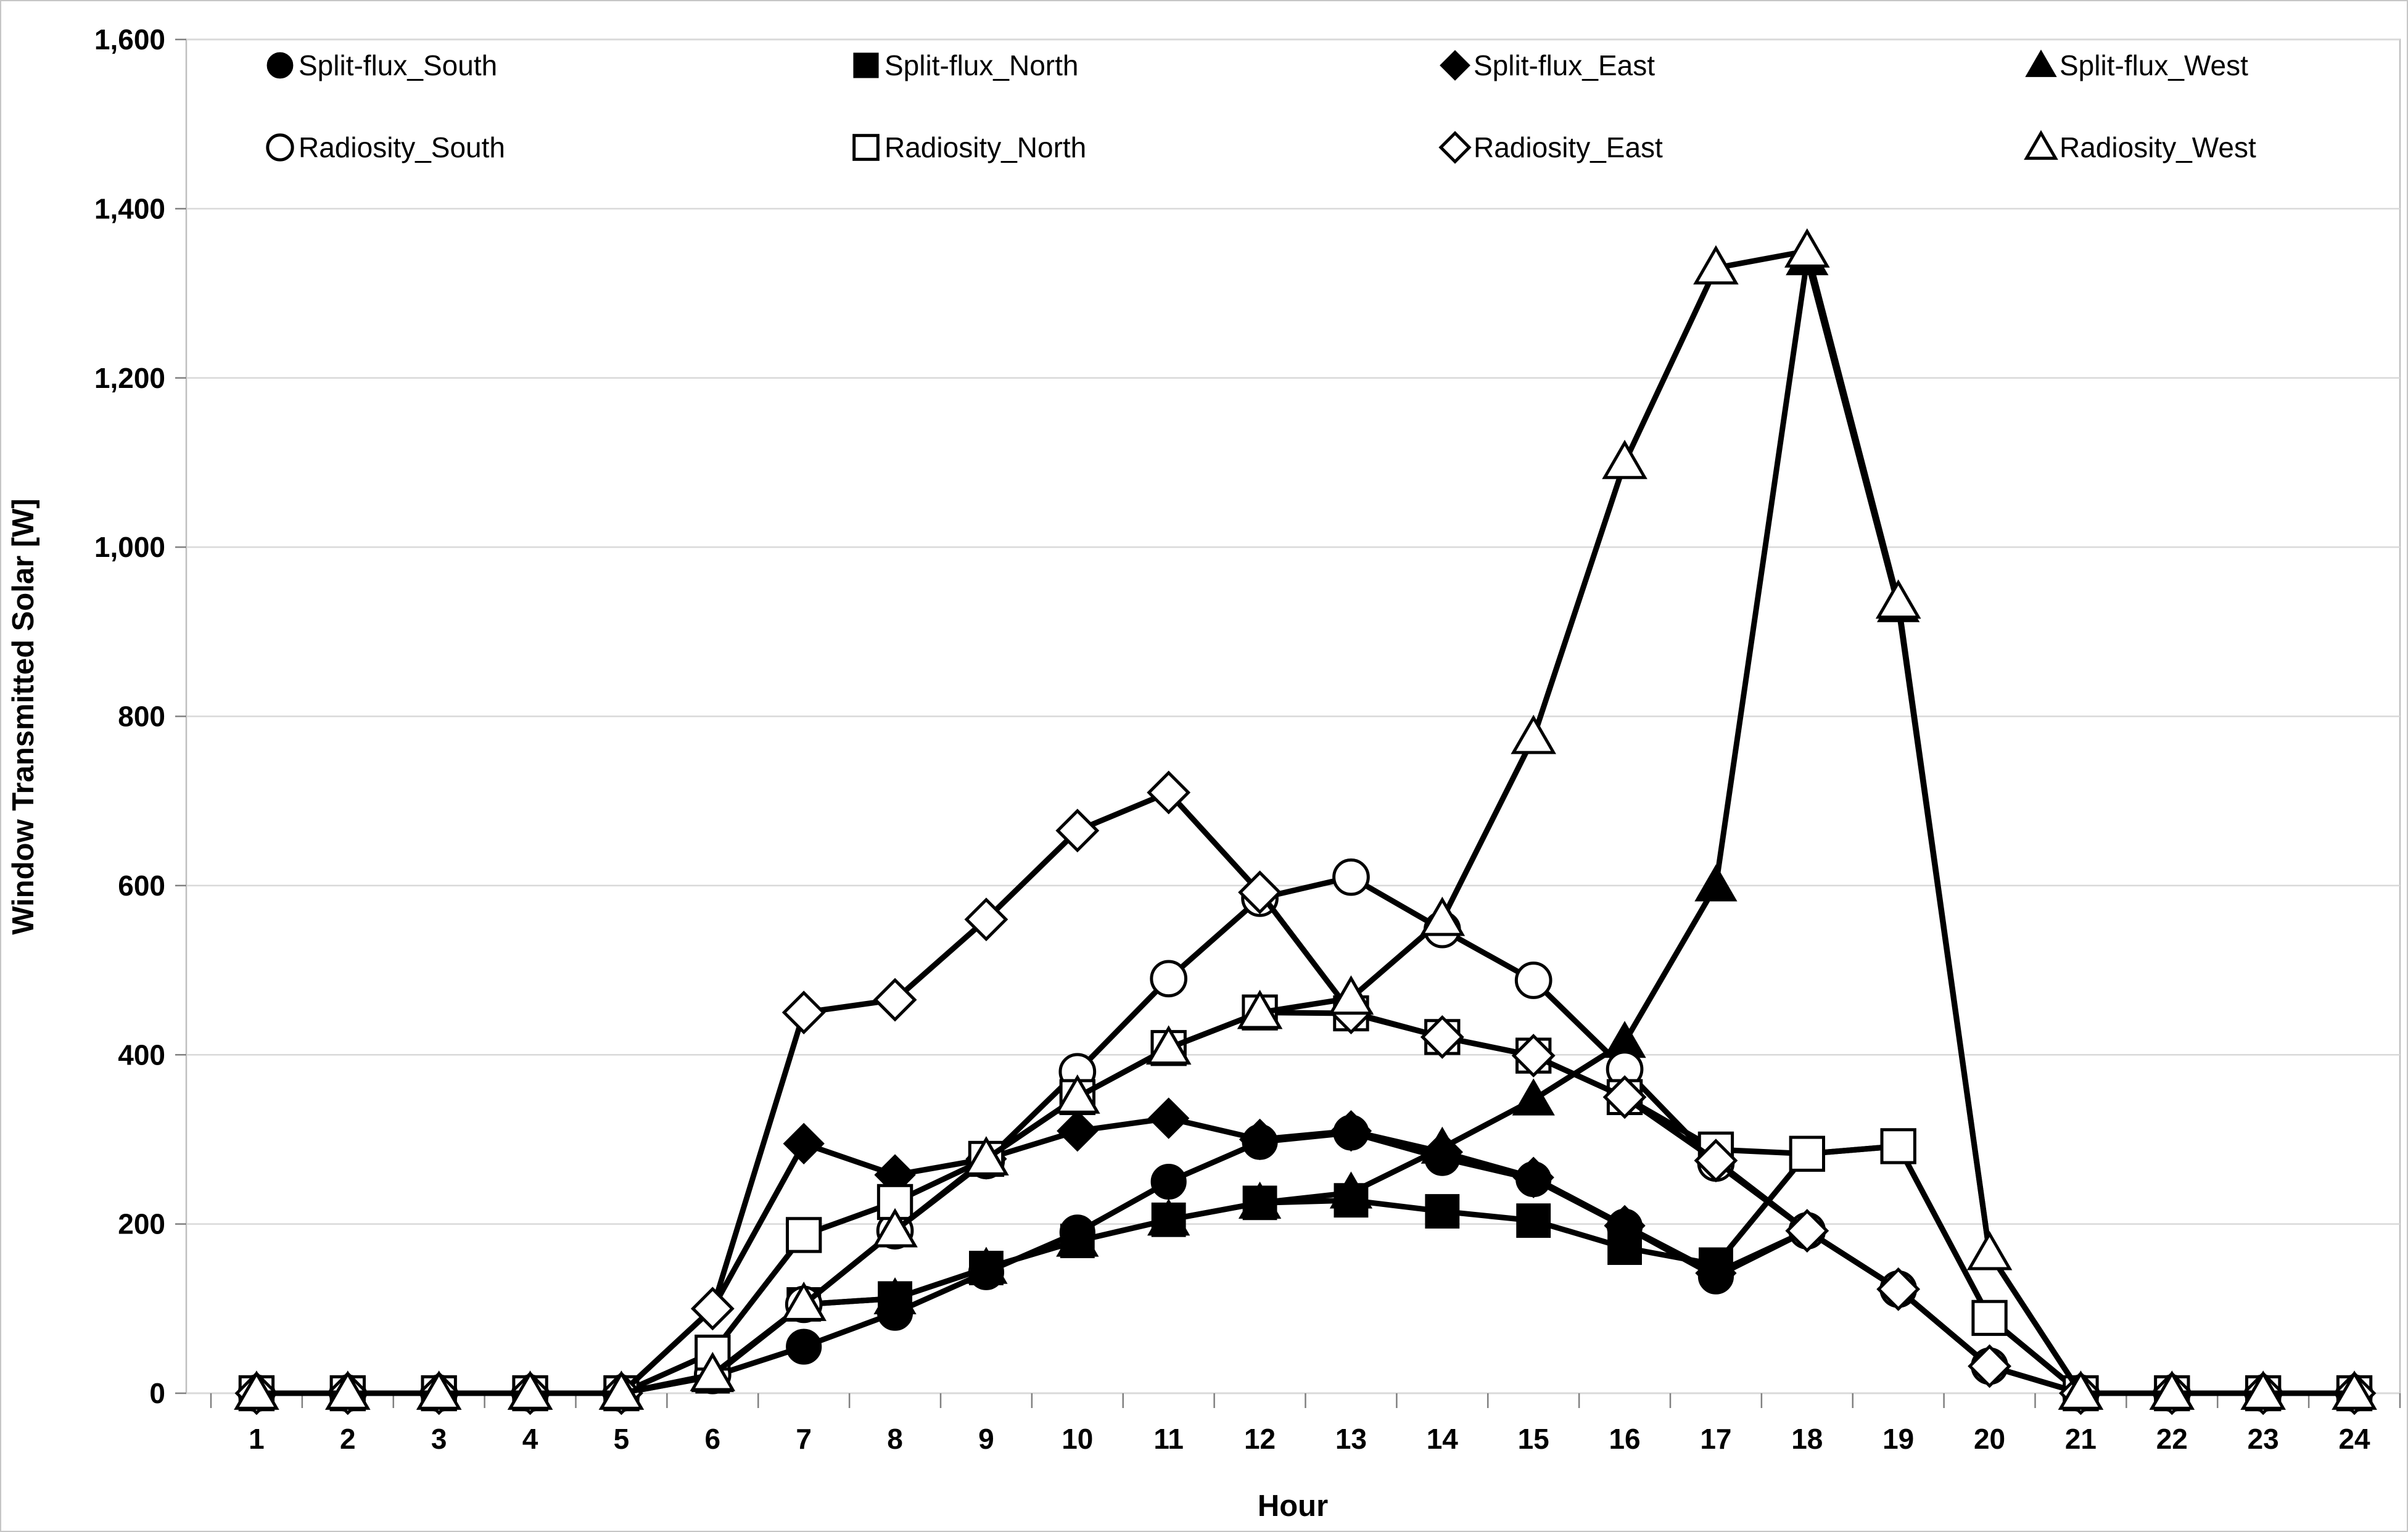 This screenshot has height=1532, width=2408. Describe the element at coordinates (280, 147) in the screenshot. I see `legend-marker-Radiosity_South` at that location.